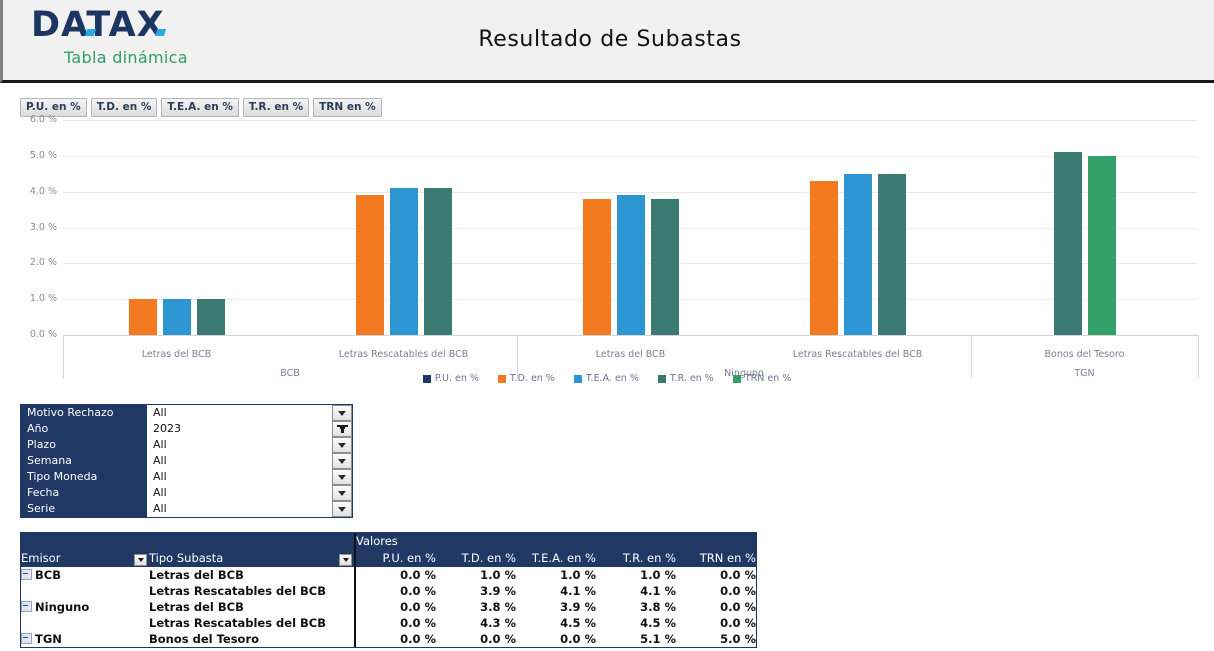  I want to click on pivot-cell-emisor-label: BCB, so click(48, 575).